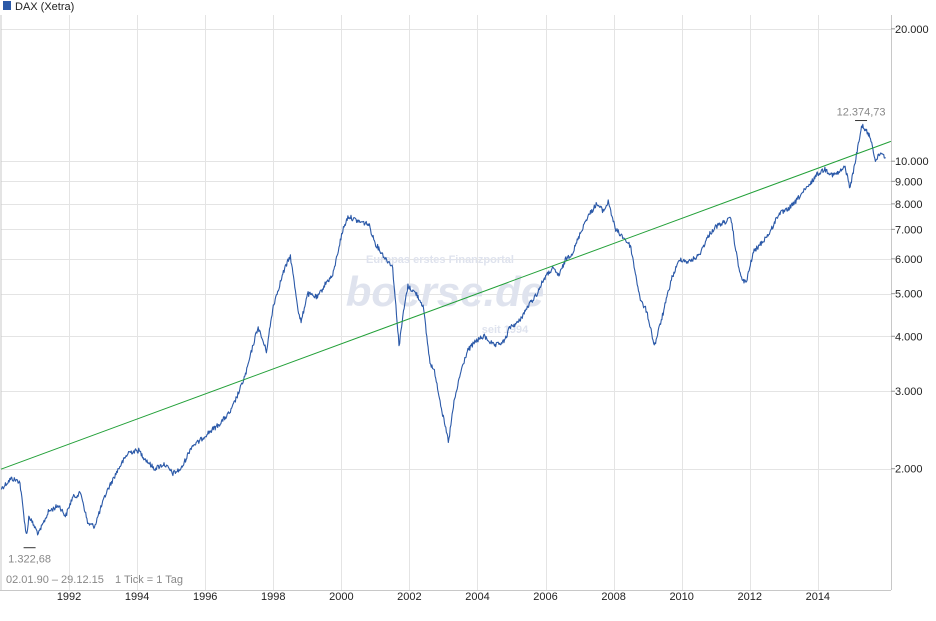 Image resolution: width=936 pixels, height=621 pixels. What do you see at coordinates (477, 597) in the screenshot?
I see `x-tick-label-6: 2004` at bounding box center [477, 597].